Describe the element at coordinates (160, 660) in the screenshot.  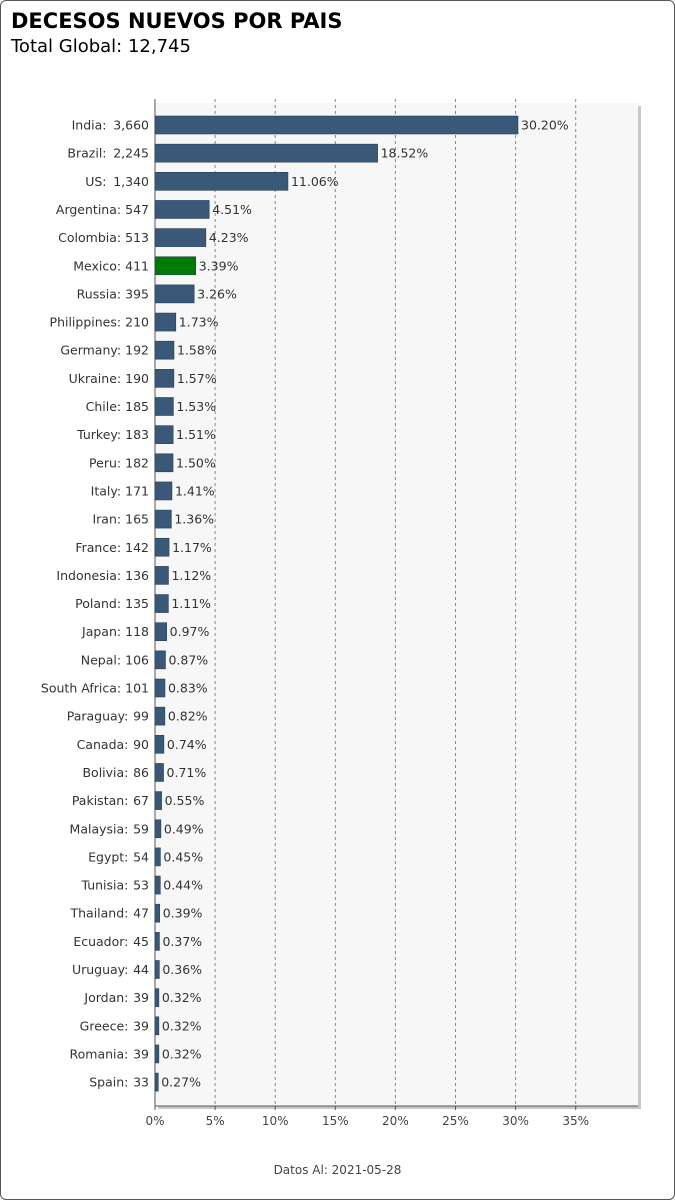
I see `bar-nepal` at that location.